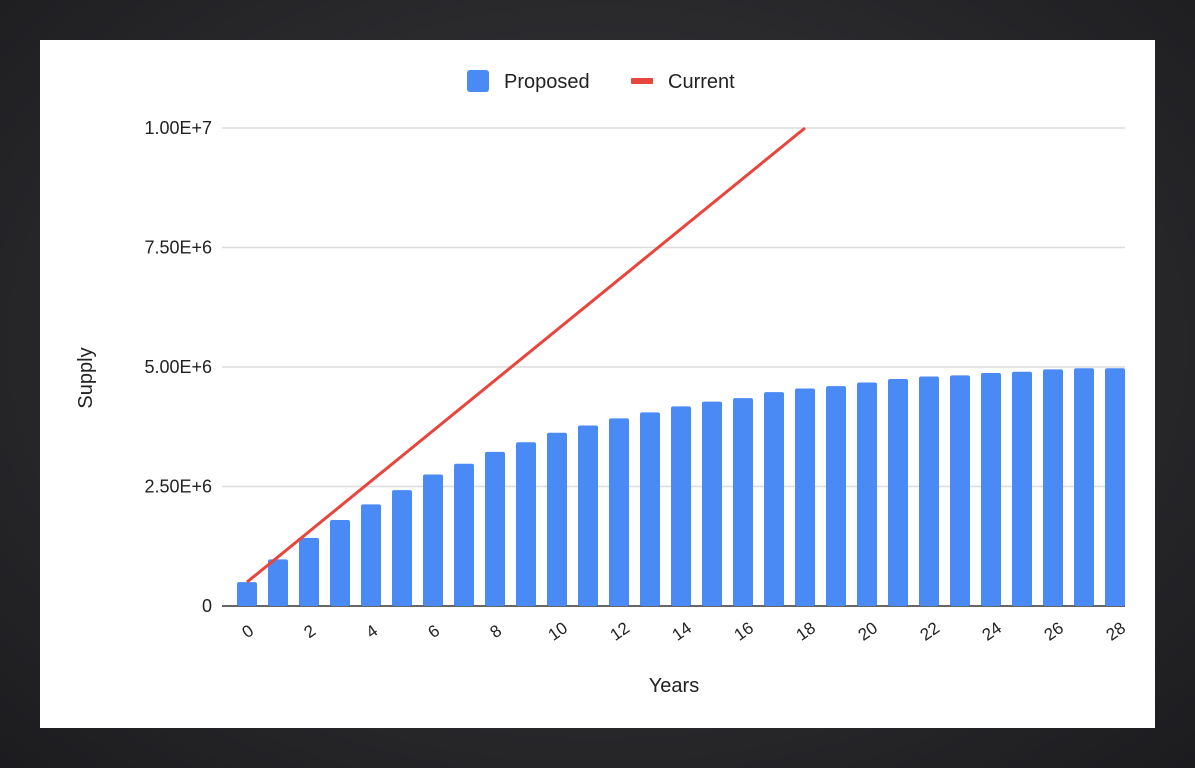 Image resolution: width=1195 pixels, height=768 pixels. What do you see at coordinates (372, 631) in the screenshot?
I see `x-tick-label-4: 4` at bounding box center [372, 631].